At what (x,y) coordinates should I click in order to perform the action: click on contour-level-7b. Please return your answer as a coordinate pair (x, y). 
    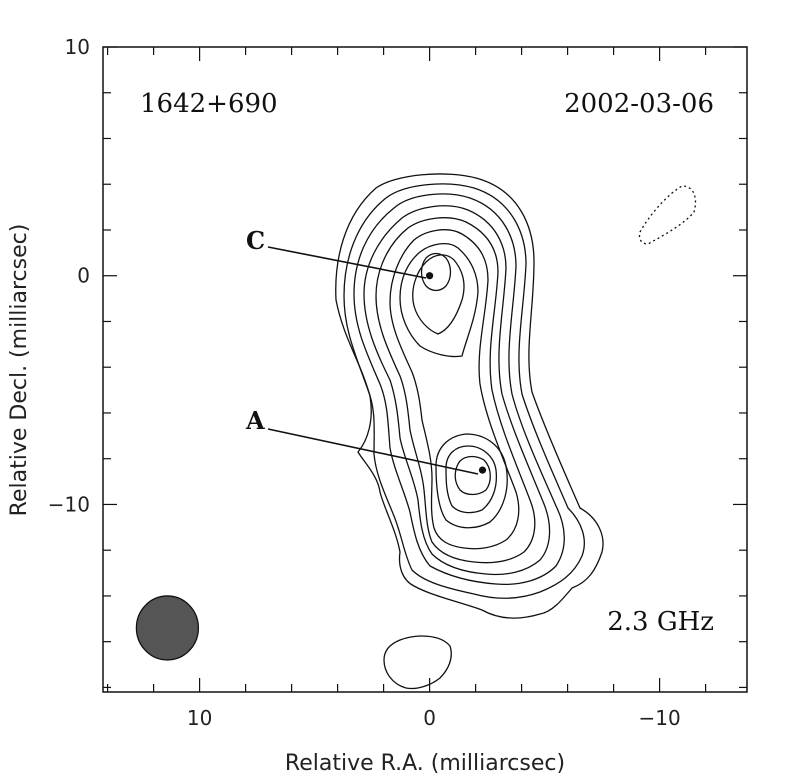
    Looking at the image, I should click on (471, 481).